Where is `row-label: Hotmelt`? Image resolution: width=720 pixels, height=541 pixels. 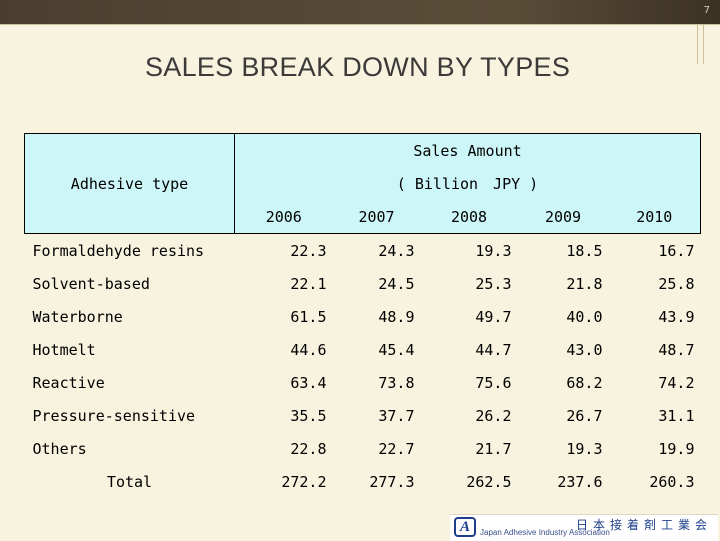 row-label: Hotmelt is located at coordinates (64, 349).